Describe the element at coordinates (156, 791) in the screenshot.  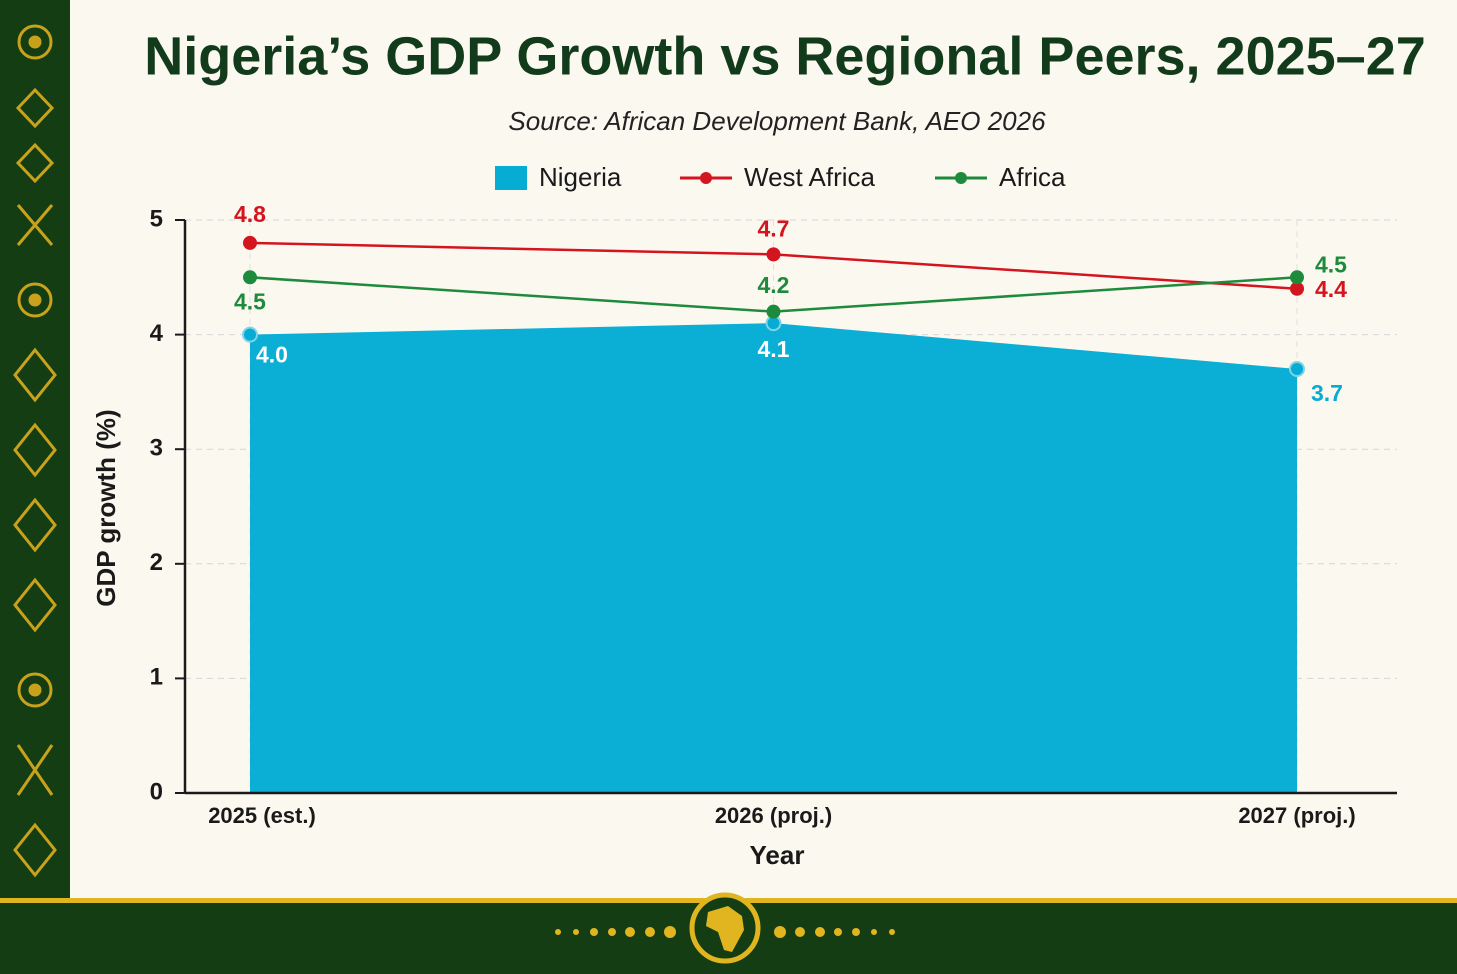
I see `y-tick-label: 0` at that location.